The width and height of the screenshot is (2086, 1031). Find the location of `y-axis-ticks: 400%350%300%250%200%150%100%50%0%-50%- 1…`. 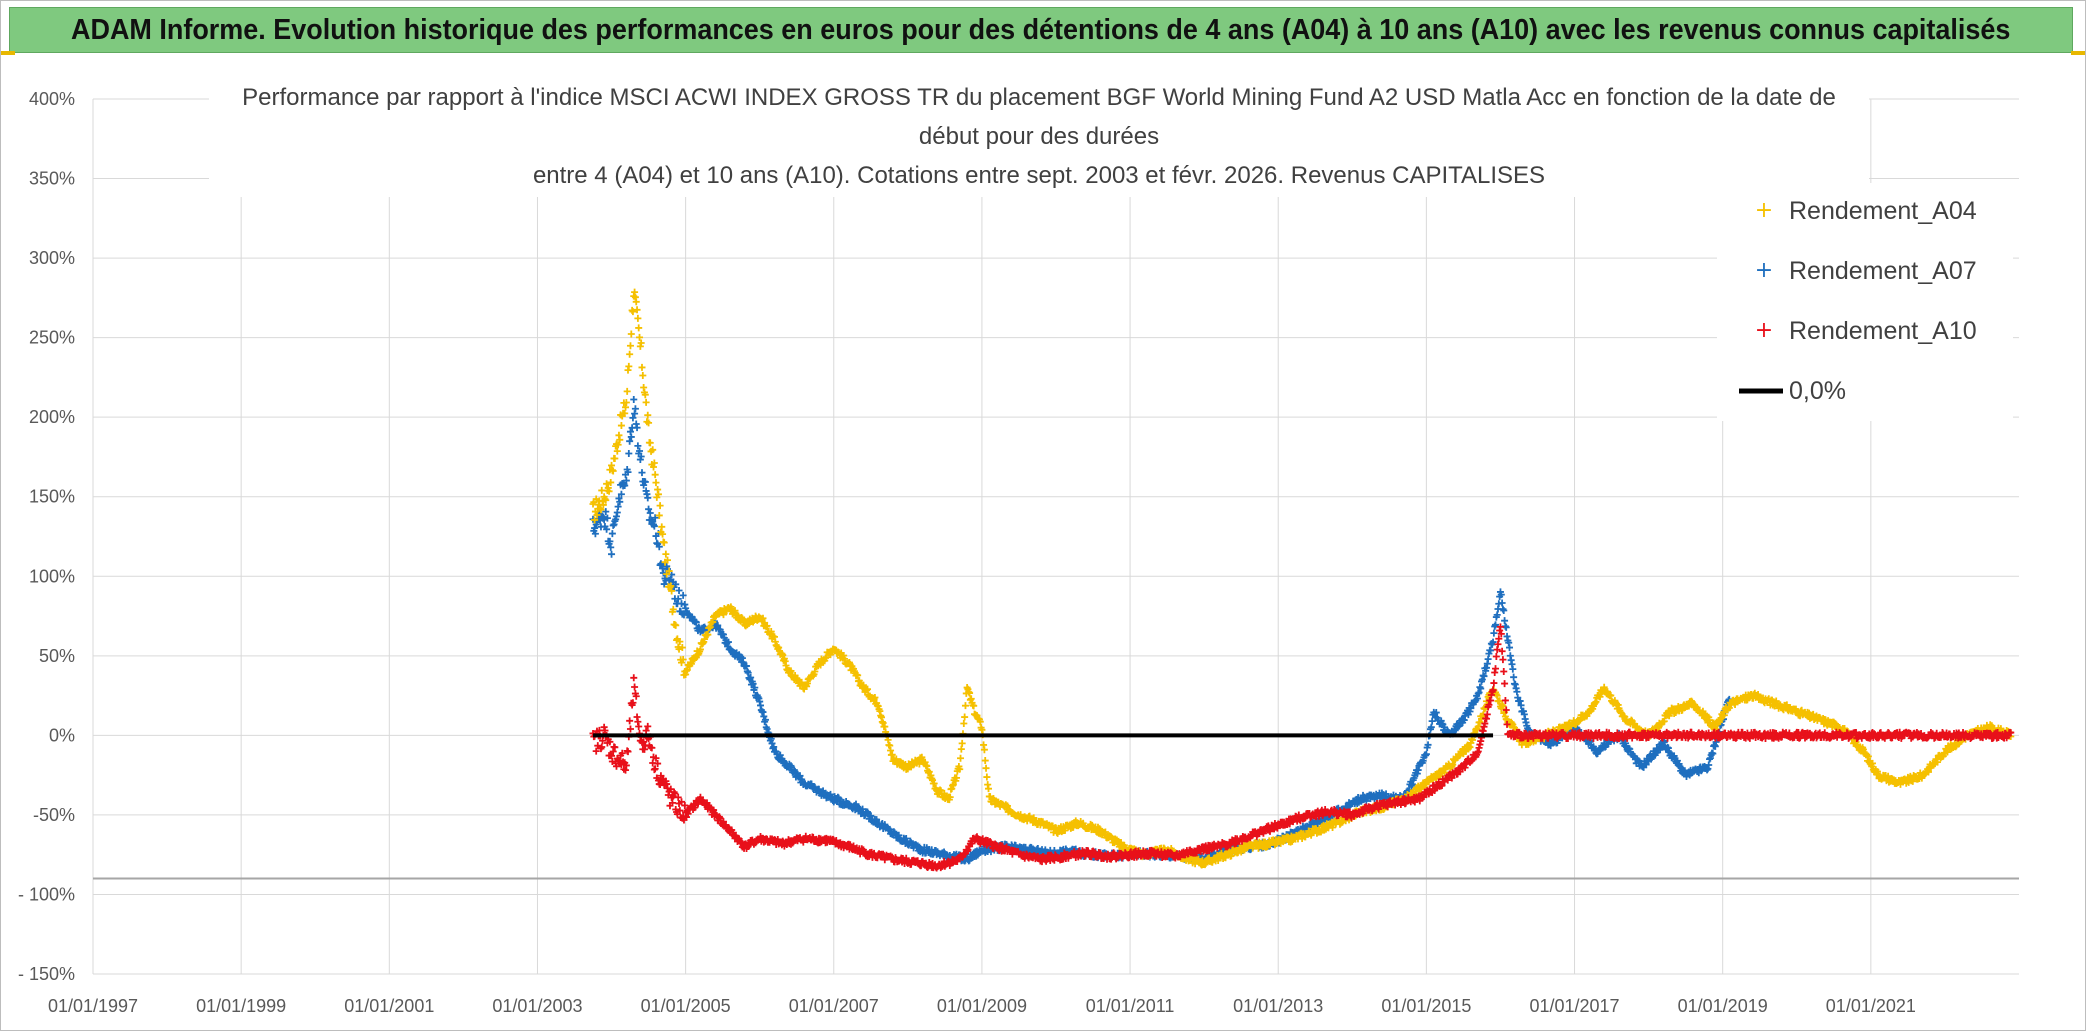

y-axis-ticks: 400%350%300%250%200%150%100%50%0%-50%- 1… is located at coordinates (46, 536).